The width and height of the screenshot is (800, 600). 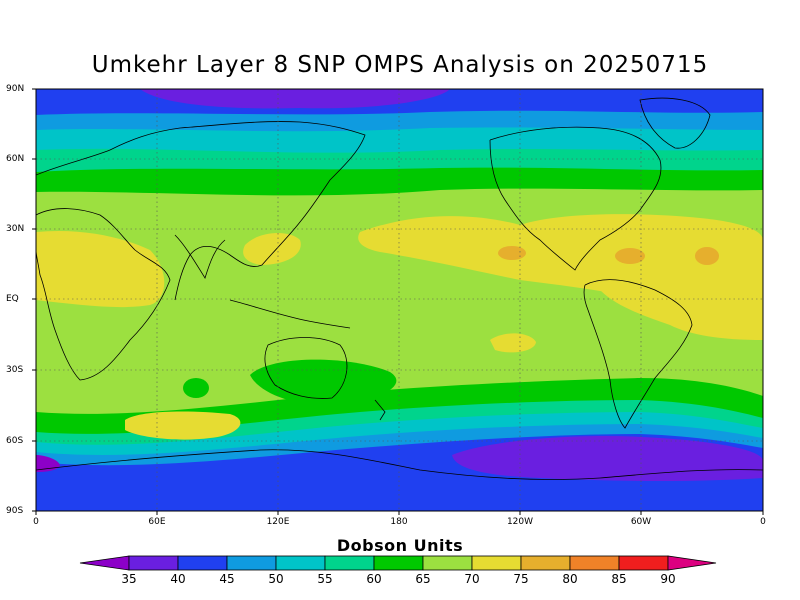 I want to click on band-75-southindian, so click(x=183, y=425).